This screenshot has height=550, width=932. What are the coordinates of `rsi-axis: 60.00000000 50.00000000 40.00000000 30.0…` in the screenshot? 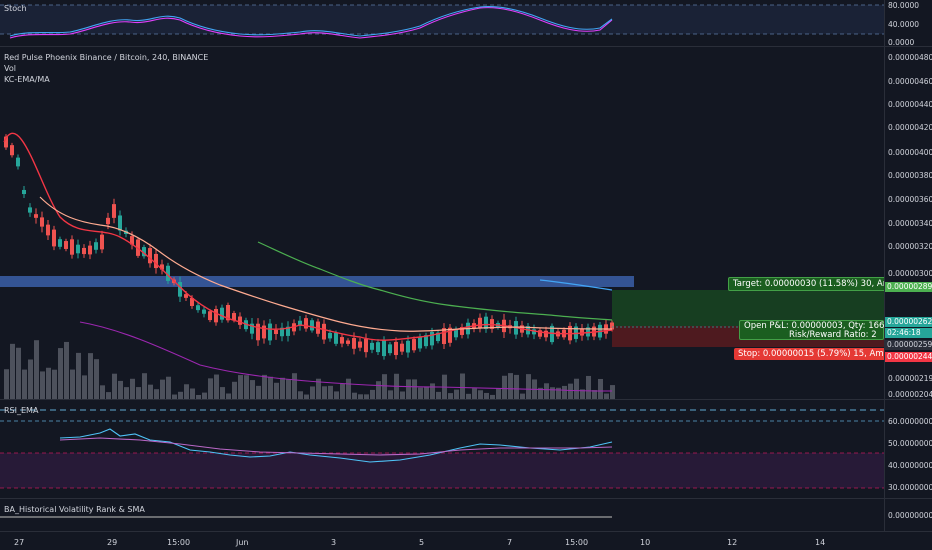 It's located at (908, 449).